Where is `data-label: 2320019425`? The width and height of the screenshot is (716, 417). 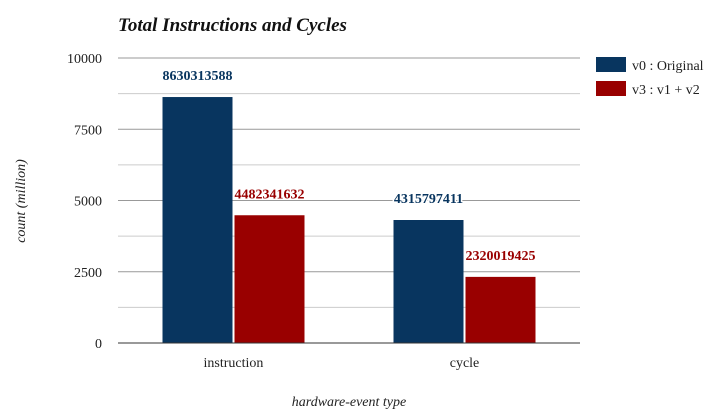
data-label: 2320019425 is located at coordinates (501, 256).